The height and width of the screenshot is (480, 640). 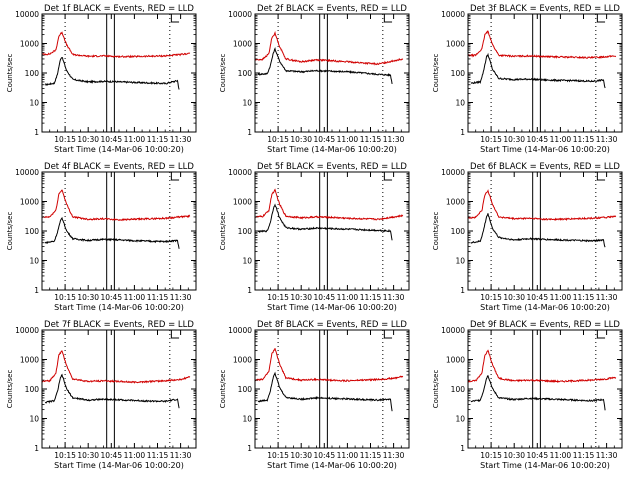 I want to click on panel-title: Det 4f BLACK = Events, RED = LLD, so click(x=119, y=167).